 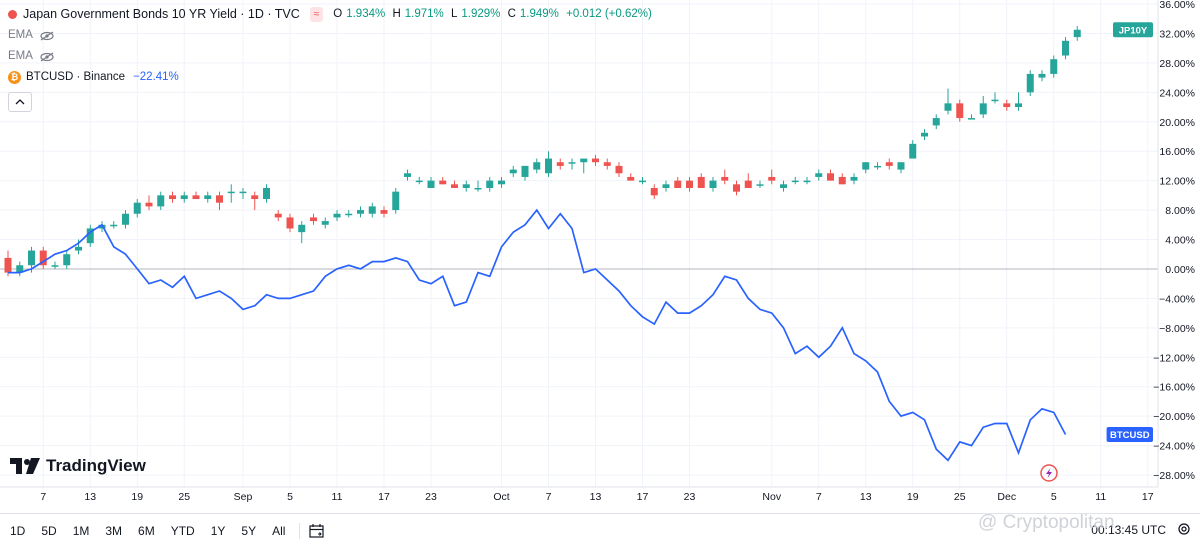 What do you see at coordinates (156, 77) in the screenshot?
I see `compare-value: −22.41%` at bounding box center [156, 77].